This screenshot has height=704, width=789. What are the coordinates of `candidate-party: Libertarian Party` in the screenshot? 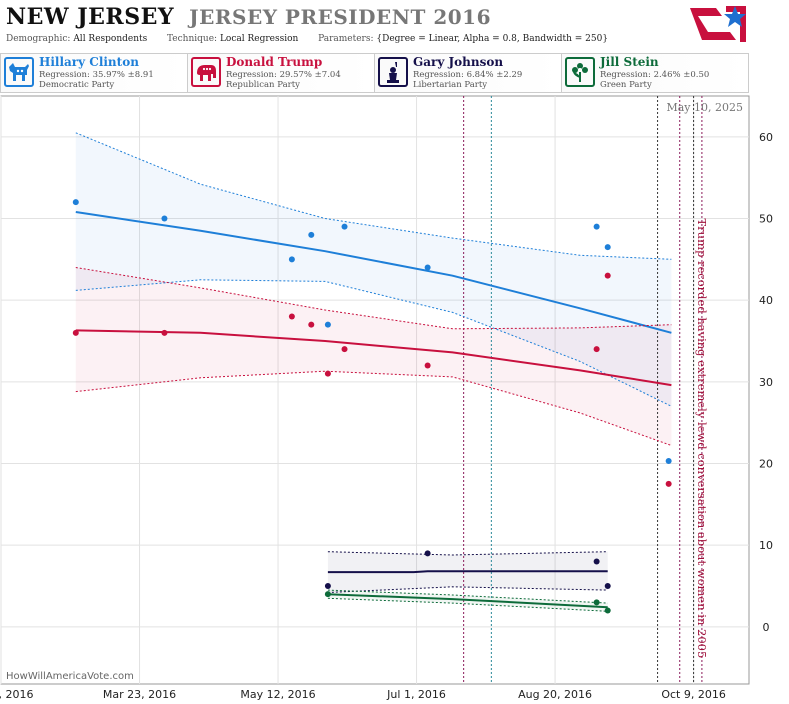 It's located at (450, 85).